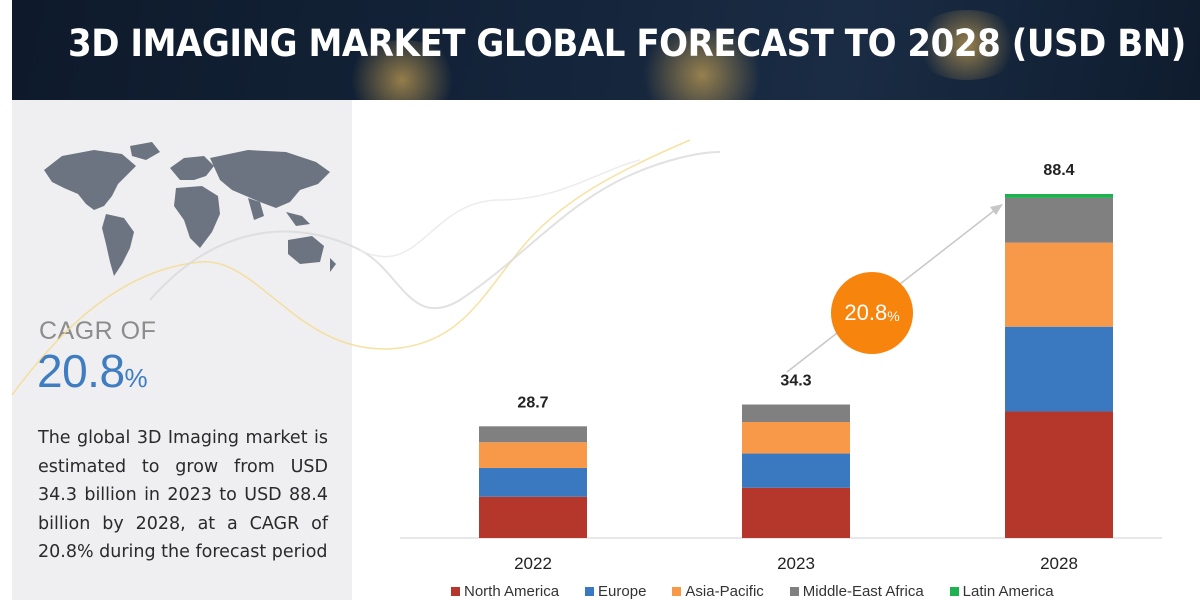 This screenshot has height=600, width=1200. Describe the element at coordinates (1008, 591) in the screenshot. I see `legend-label: Latin America` at that location.